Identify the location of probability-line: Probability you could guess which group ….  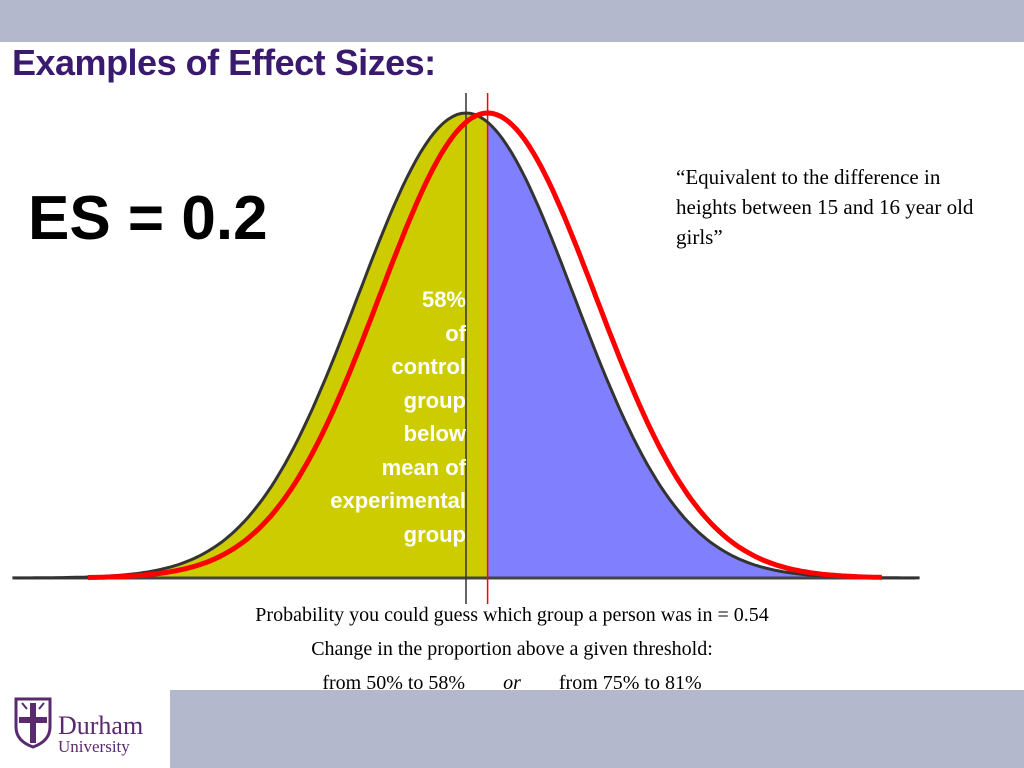
(512, 615).